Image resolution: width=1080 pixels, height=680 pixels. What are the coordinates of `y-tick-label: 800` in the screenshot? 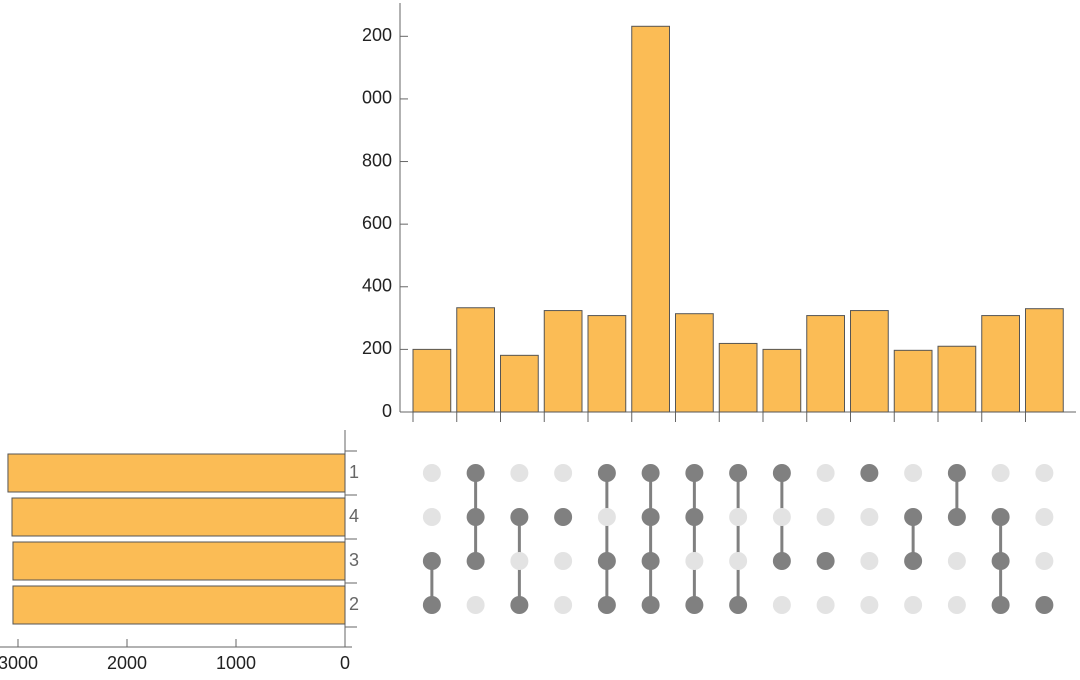 It's located at (377, 160).